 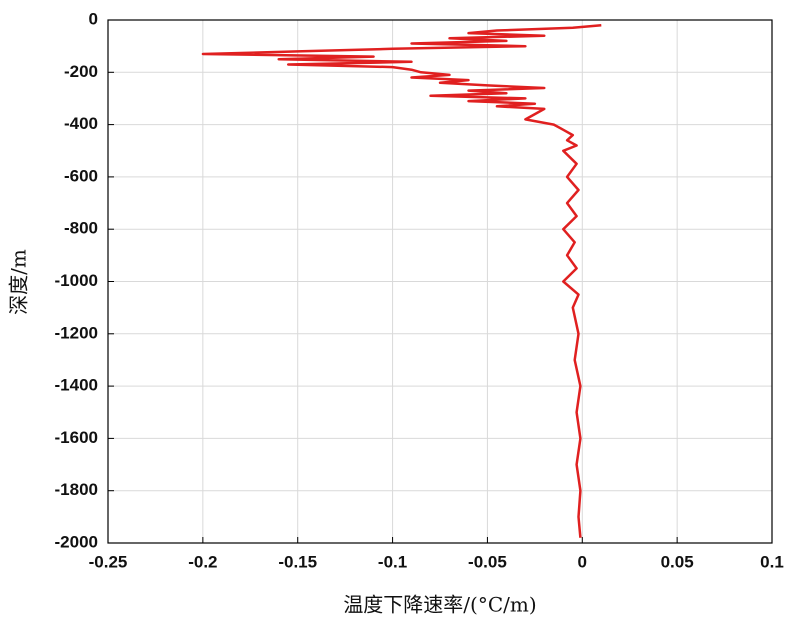 What do you see at coordinates (81, 123) in the screenshot?
I see `y-tick-label: -400` at bounding box center [81, 123].